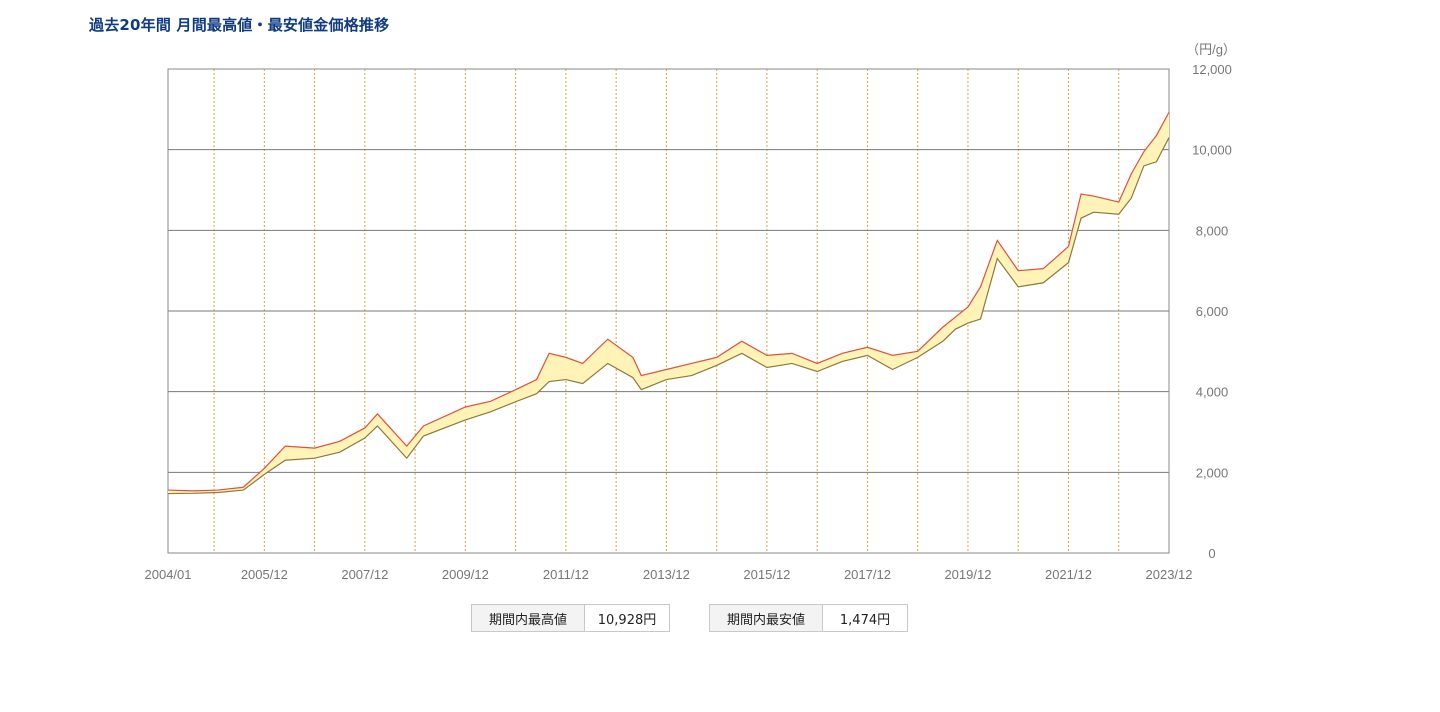 This screenshot has width=1440, height=712. Describe the element at coordinates (1212, 472) in the screenshot. I see `y-tick-label: 2,000` at that location.